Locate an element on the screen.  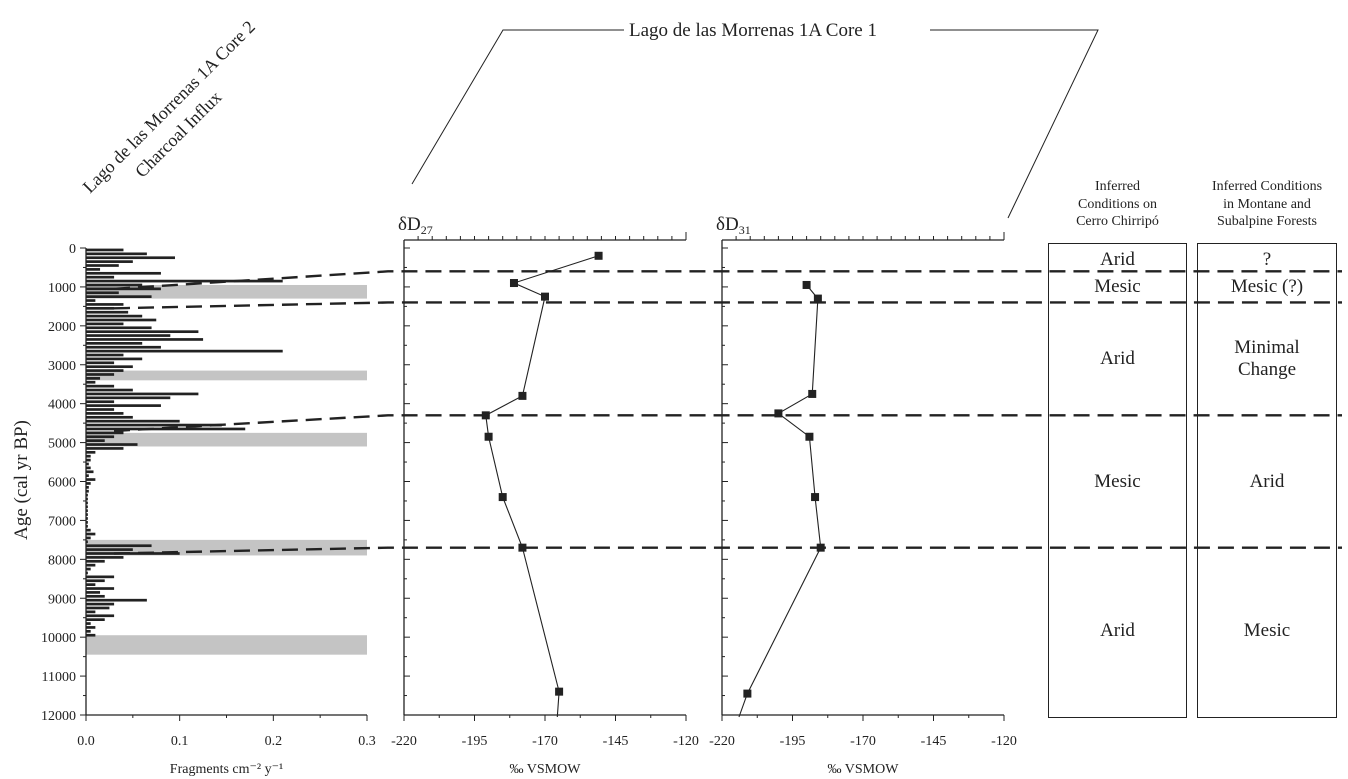
core1-title: Lago de las Morrenas 1A Core 1 is located at coordinates (753, 30).